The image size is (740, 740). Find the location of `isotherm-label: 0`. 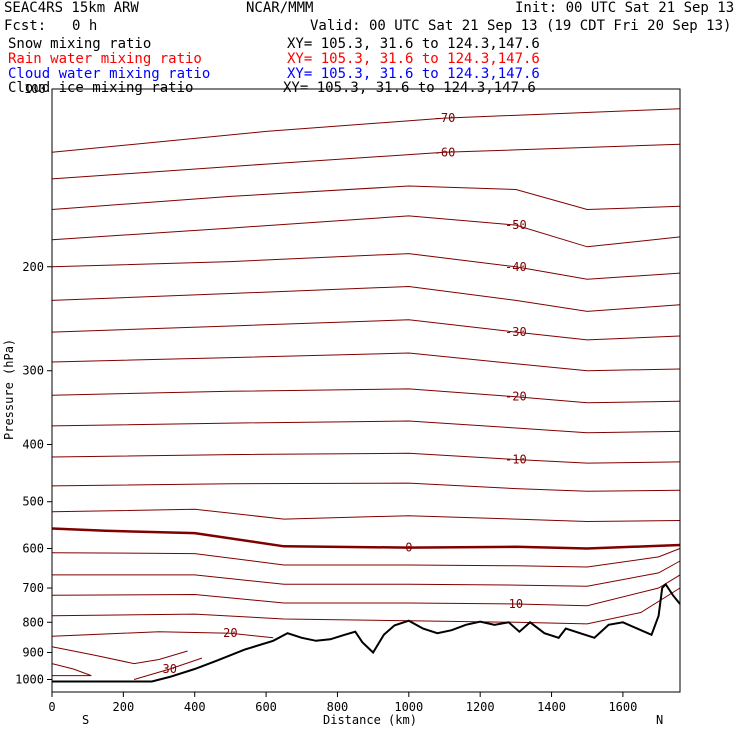

isotherm-label: 0 is located at coordinates (408, 548).